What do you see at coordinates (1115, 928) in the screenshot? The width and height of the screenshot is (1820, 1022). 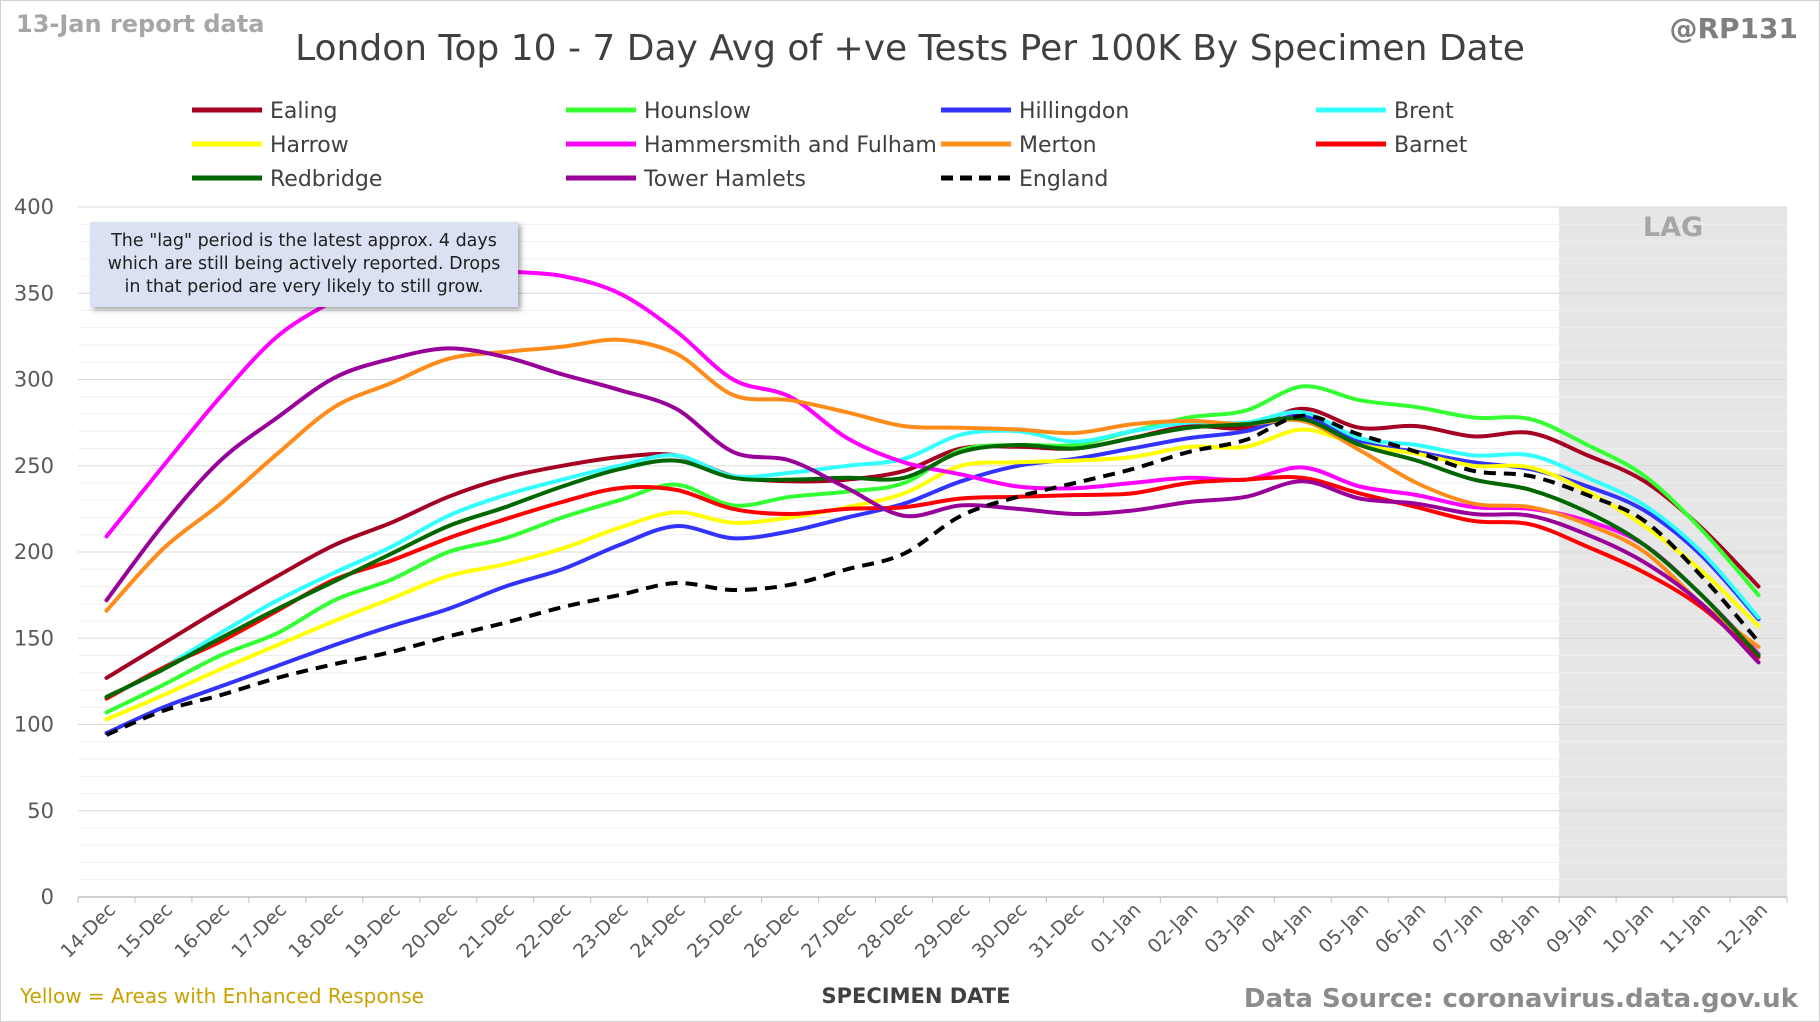 I see `x-tick-label: 01-Jan` at bounding box center [1115, 928].